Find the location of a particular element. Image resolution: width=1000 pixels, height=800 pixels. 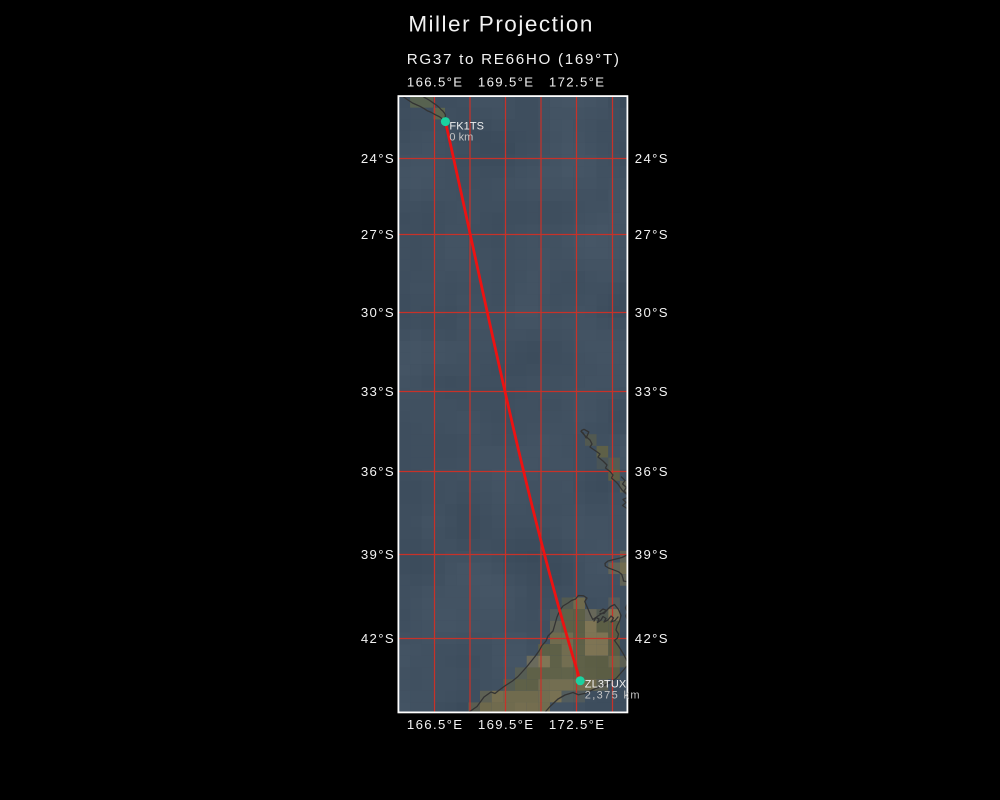

svg-text: Miller Projection is located at coordinates (501, 23).